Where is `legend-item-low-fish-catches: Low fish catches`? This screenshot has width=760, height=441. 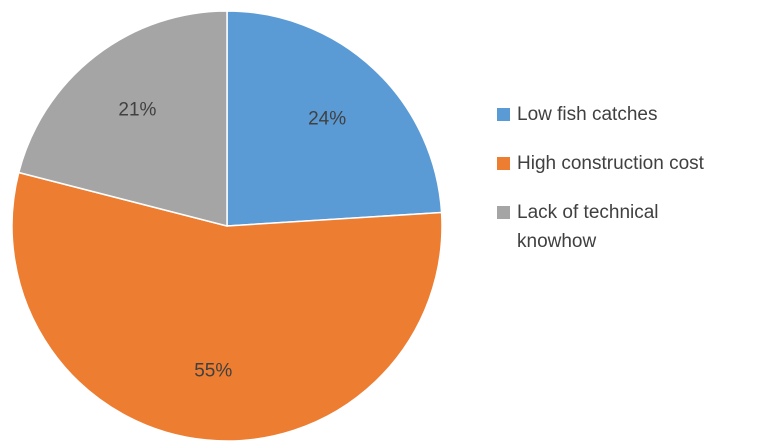
legend-item-low-fish-catches: Low fish catches is located at coordinates (627, 114).